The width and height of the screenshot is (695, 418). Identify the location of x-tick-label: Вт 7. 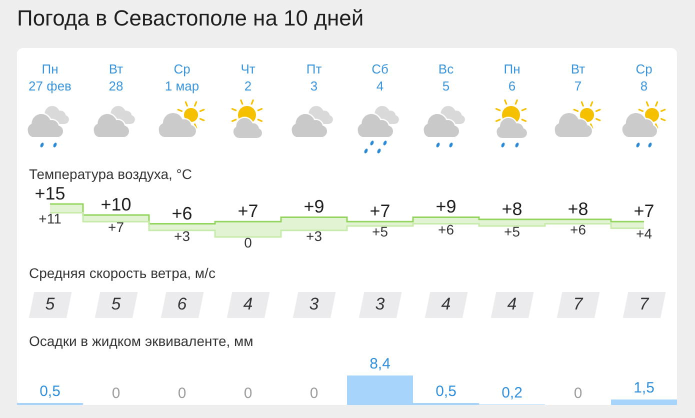
(578, 78).